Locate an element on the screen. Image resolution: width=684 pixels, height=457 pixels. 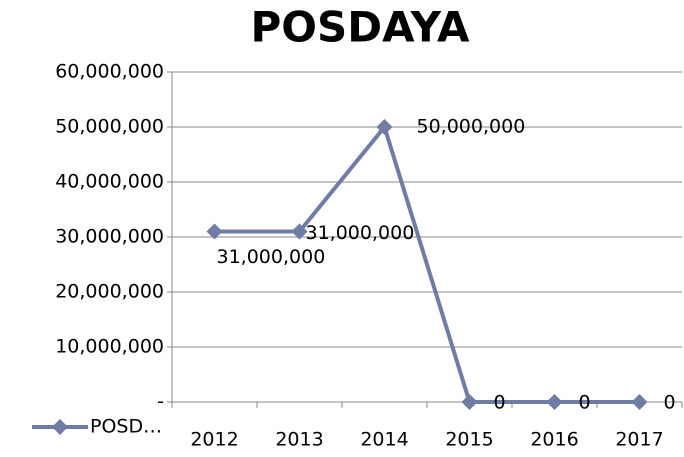
x-tick-label: 2013 is located at coordinates (299, 440).